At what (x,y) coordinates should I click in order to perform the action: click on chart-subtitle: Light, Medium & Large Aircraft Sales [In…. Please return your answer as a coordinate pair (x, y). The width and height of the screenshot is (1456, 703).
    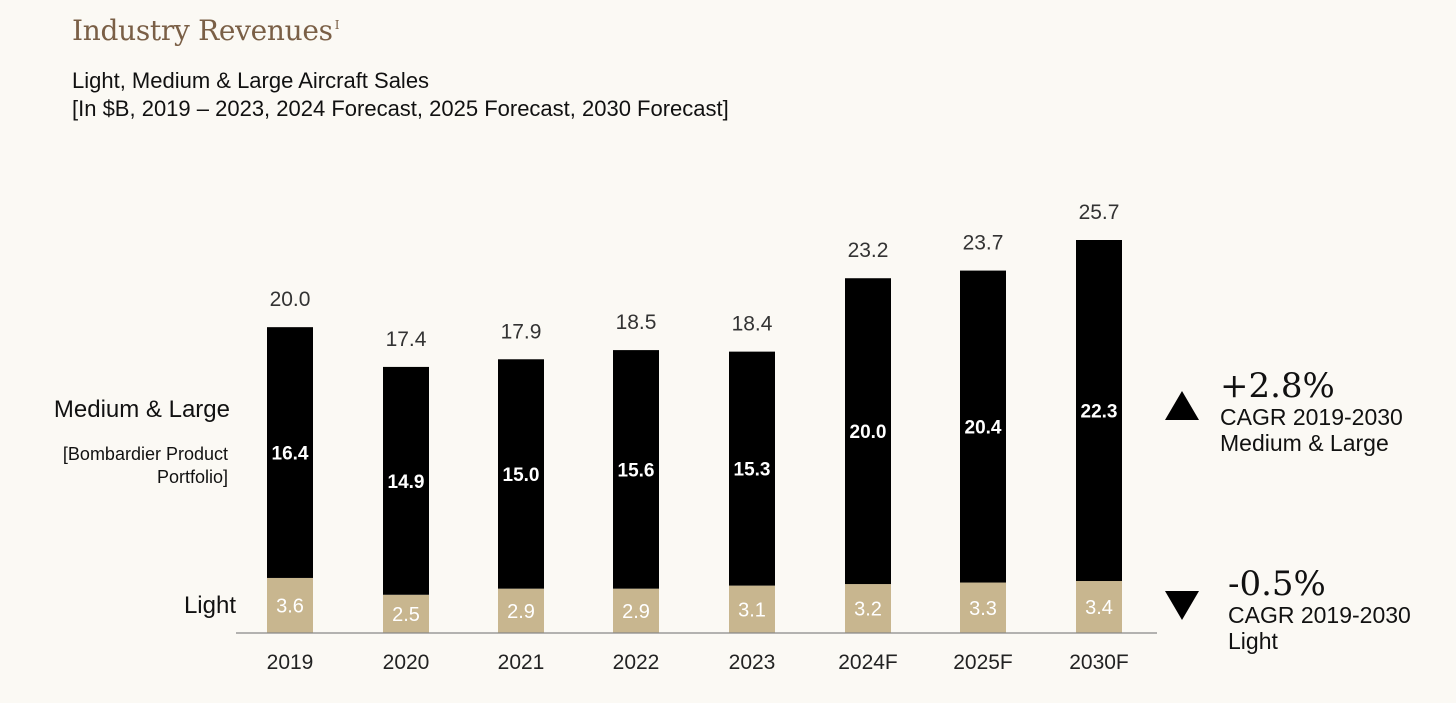
    Looking at the image, I should click on (400, 95).